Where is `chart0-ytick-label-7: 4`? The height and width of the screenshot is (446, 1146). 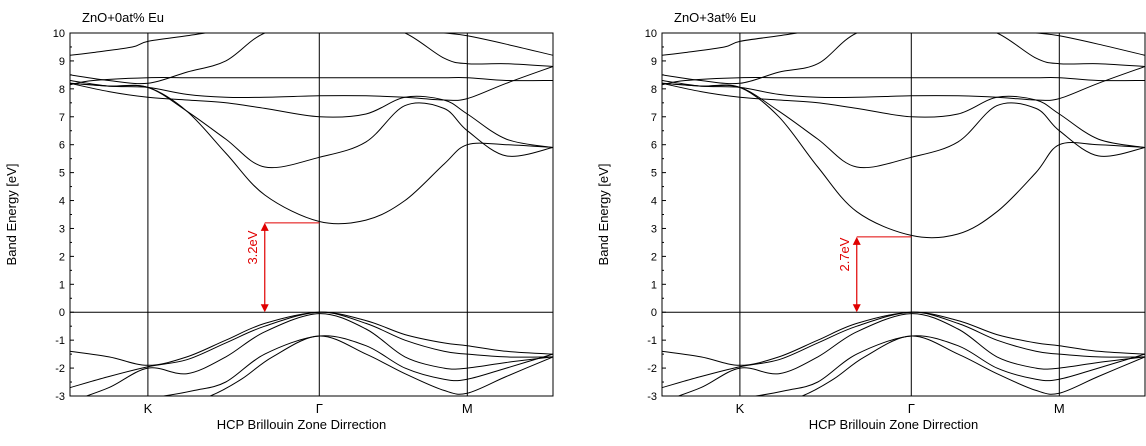
chart0-ytick-label-7: 4 is located at coordinates (62, 202).